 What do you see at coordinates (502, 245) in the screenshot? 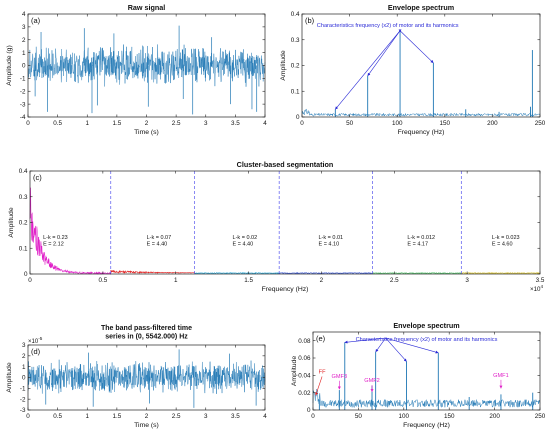
I see `segment-e-label: E = 4.60` at bounding box center [502, 245].